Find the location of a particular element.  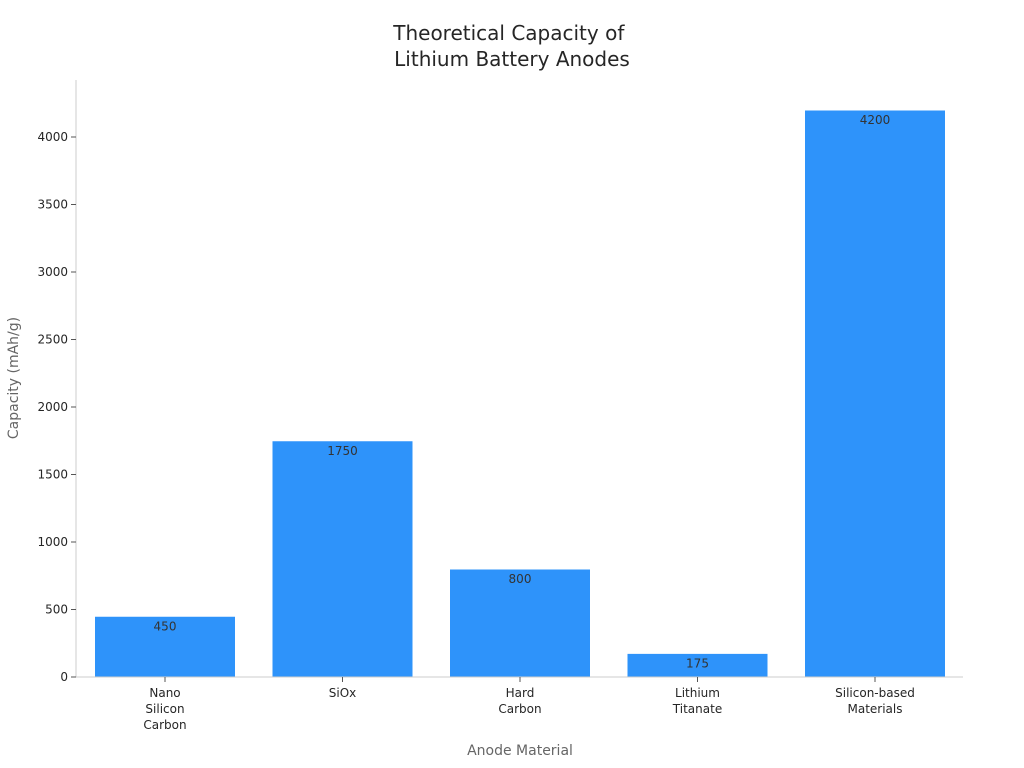

y-tick-label: 3500 is located at coordinates (52, 205).